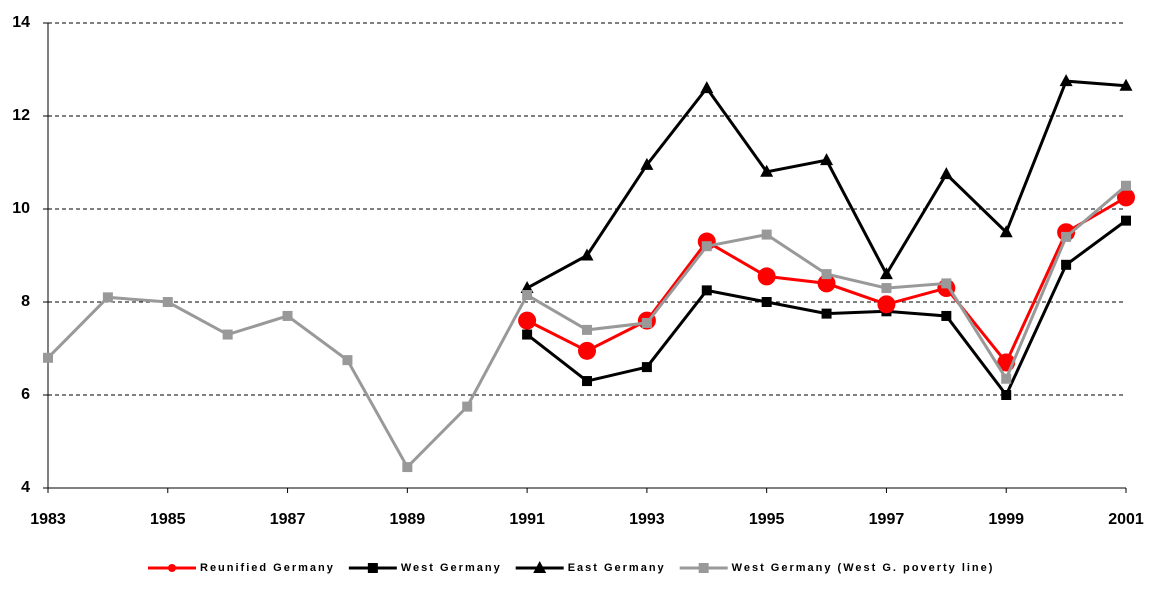  Describe the element at coordinates (21, 208) in the screenshot. I see `y-tick-label: 10` at that location.